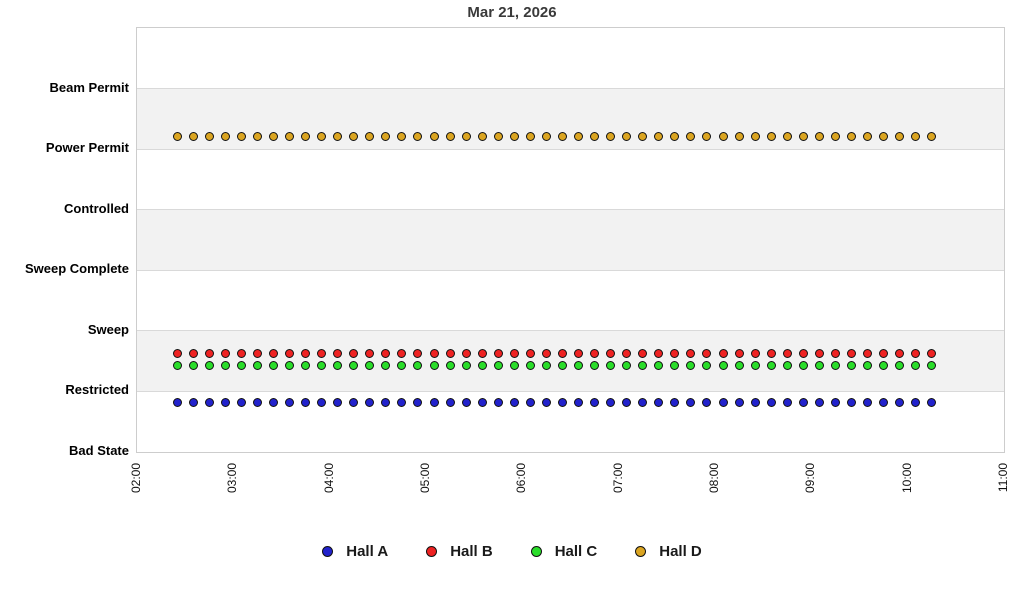 The image size is (1024, 600). I want to click on x-axis-label: 11:00, so click(1003, 478).